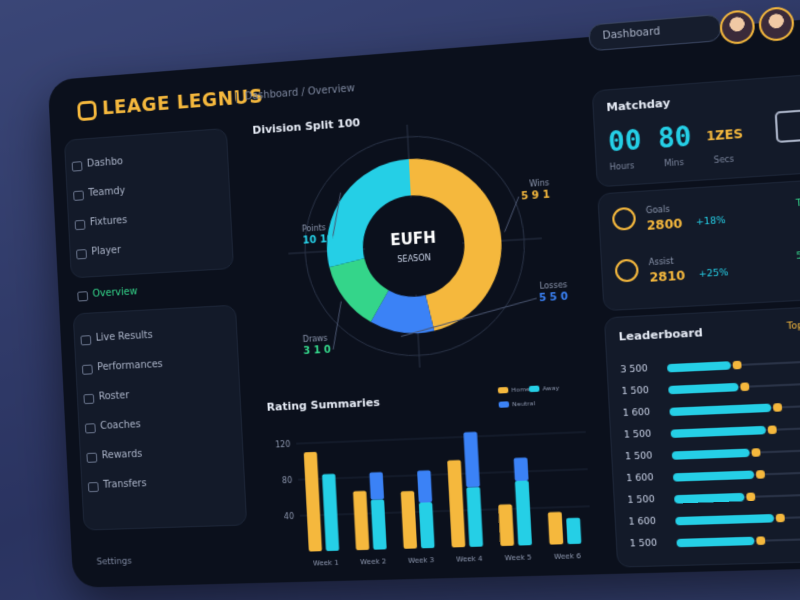 Image resolution: width=800 pixels, height=600 pixels. Describe the element at coordinates (150, 219) in the screenshot. I see `sidebar-item: Fixtures` at that location.